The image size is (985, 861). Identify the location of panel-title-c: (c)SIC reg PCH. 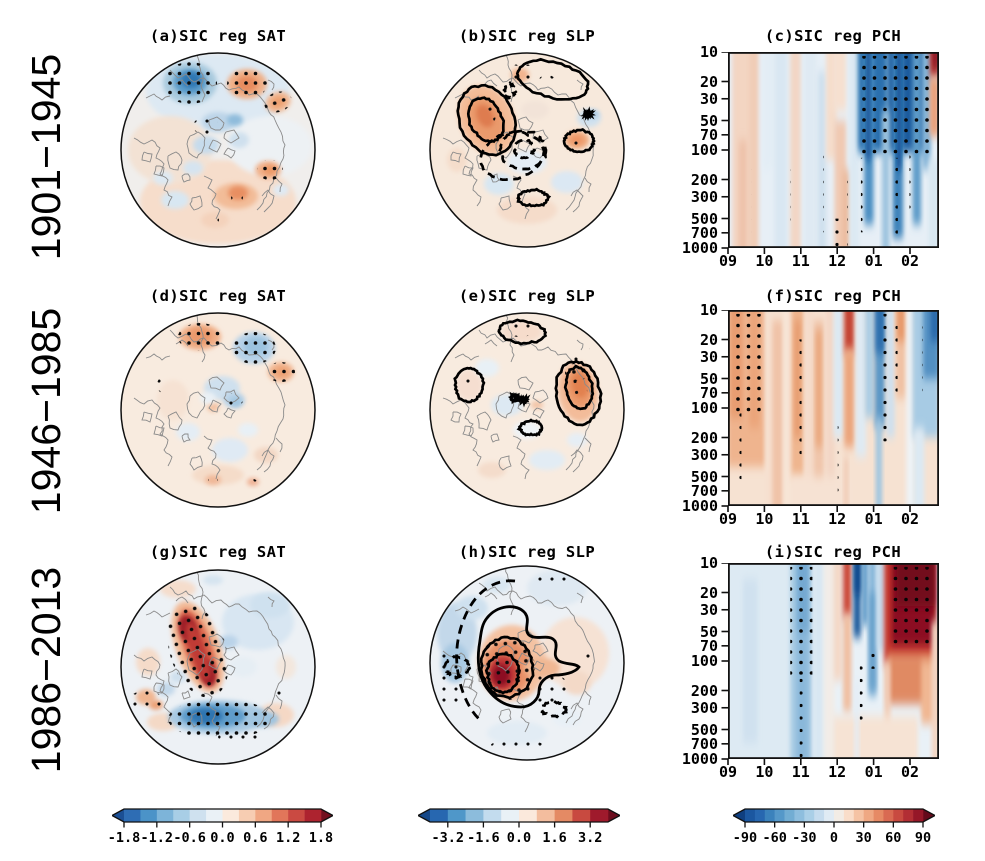
(833, 36).